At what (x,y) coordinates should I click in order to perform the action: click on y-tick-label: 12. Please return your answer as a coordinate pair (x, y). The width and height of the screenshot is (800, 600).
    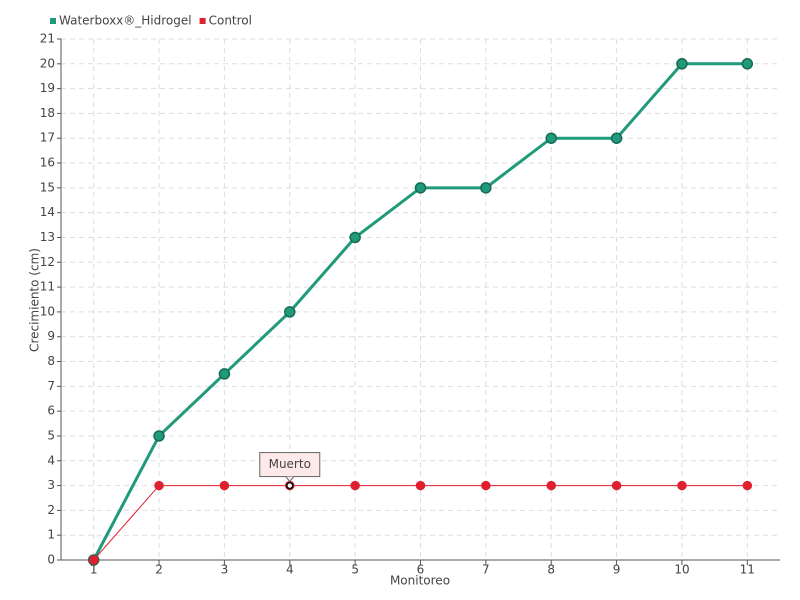
    Looking at the image, I should click on (47, 262).